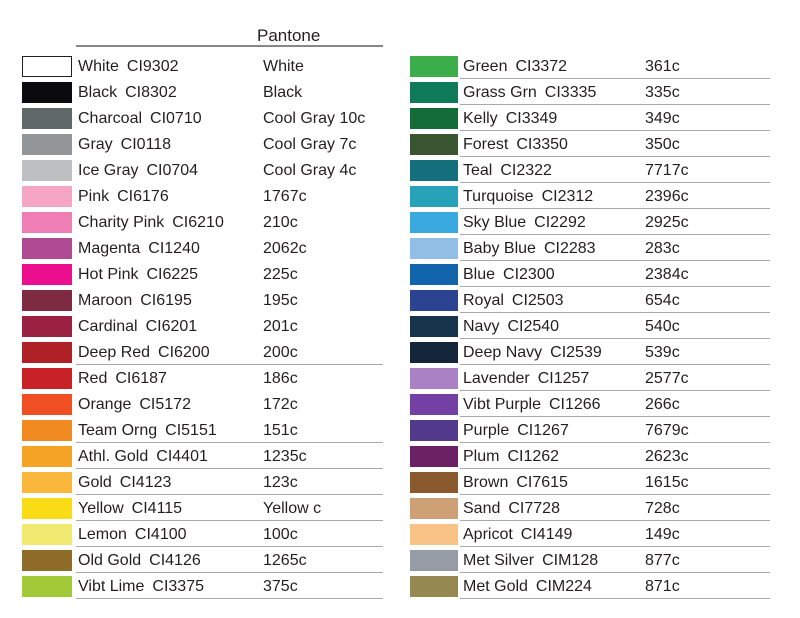 Image resolution: width=800 pixels, height=618 pixels. I want to click on color-code: CI4100, so click(160, 534).